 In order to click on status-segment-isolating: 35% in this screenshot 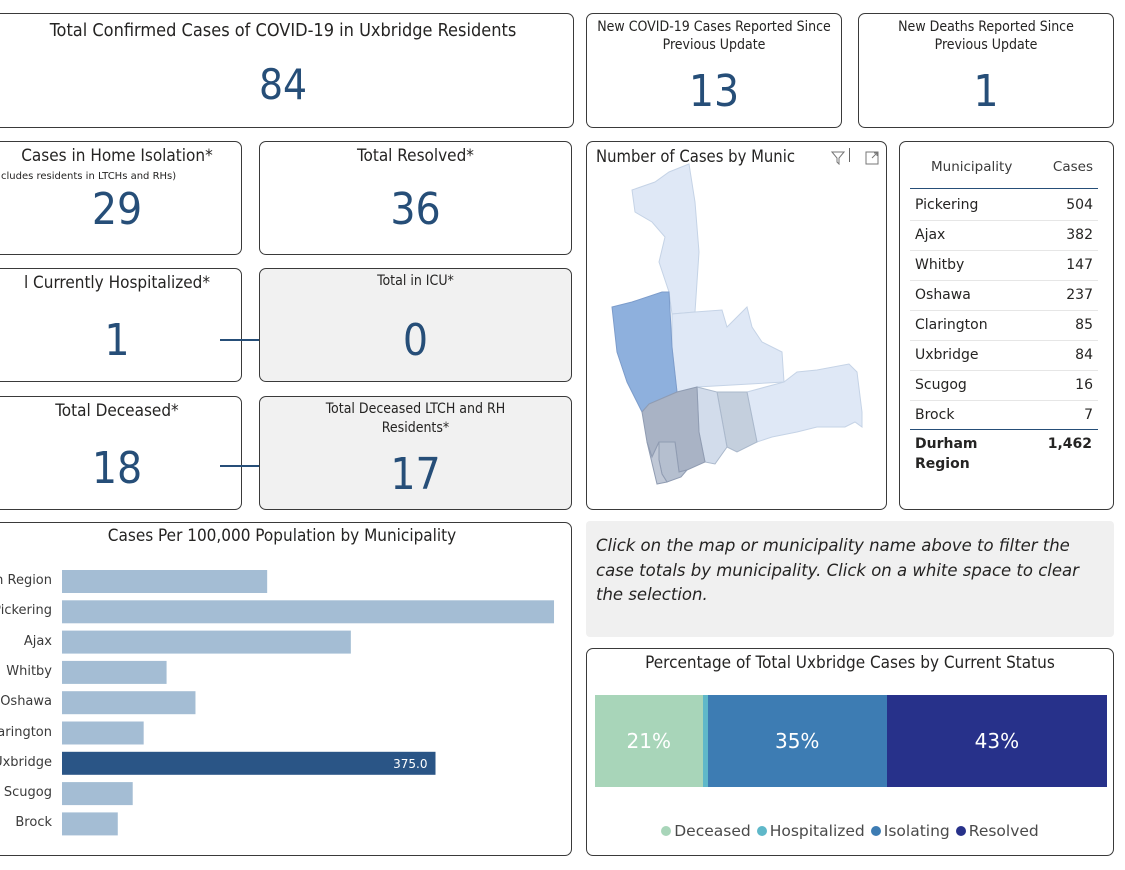, I will do `click(797, 741)`.